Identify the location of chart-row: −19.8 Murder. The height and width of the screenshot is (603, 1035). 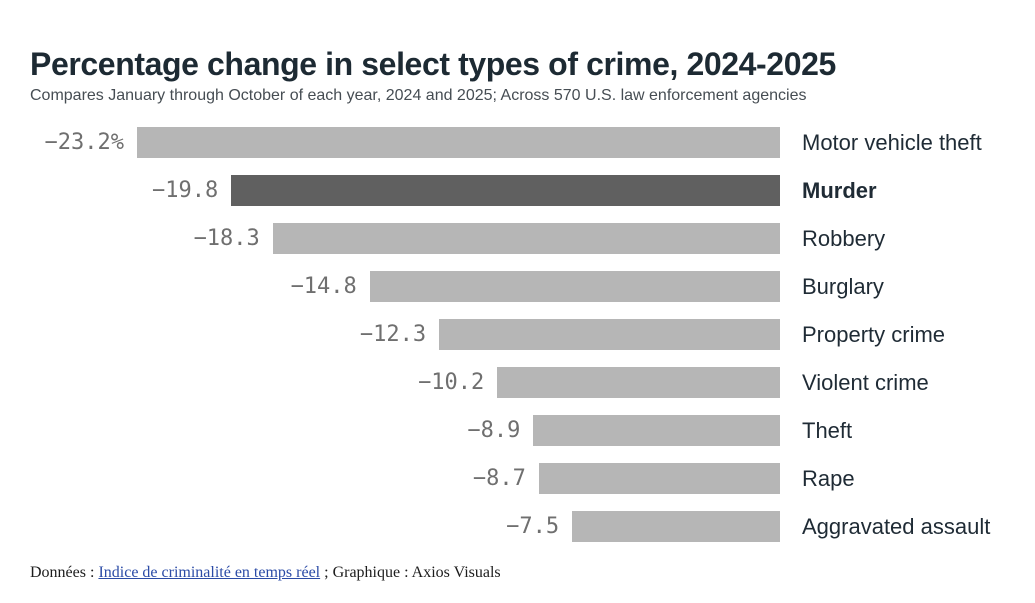
(517, 190).